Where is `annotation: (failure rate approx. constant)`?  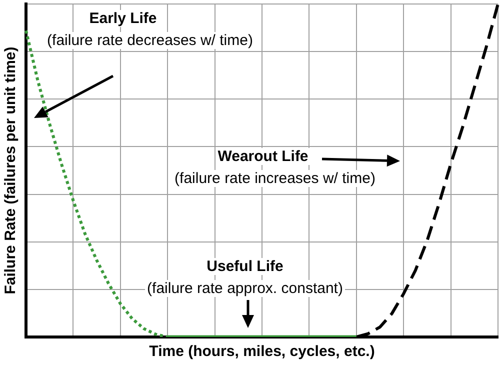
annotation: (failure rate approx. constant) is located at coordinates (245, 288).